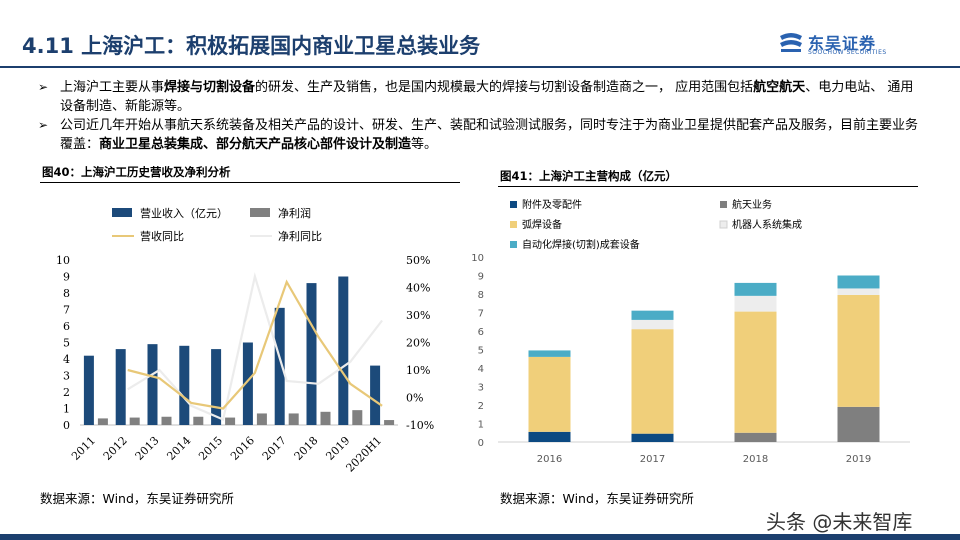 This screenshot has width=960, height=540. Describe the element at coordinates (477, 258) in the screenshot. I see `y-tick-label: 10` at that location.